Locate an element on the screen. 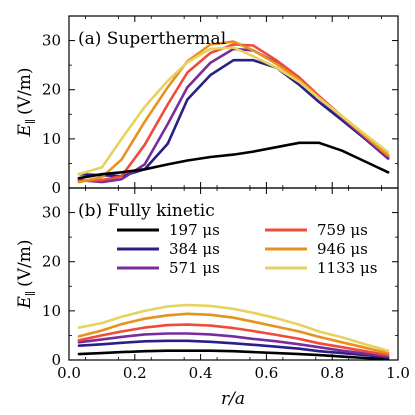 The width and height of the screenshot is (415, 415). x-tick-label: 1.0 is located at coordinates (398, 373).